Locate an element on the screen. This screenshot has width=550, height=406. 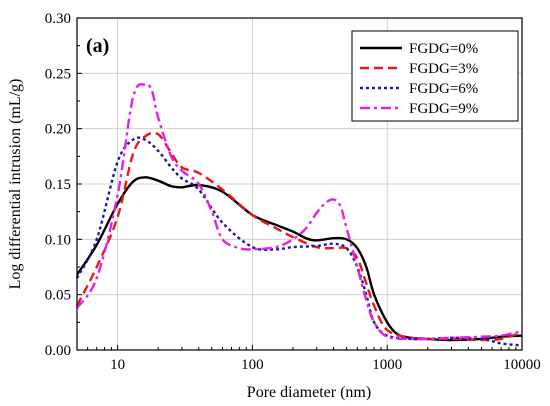
legend-label-1: FGDG=3% is located at coordinates (443, 69).